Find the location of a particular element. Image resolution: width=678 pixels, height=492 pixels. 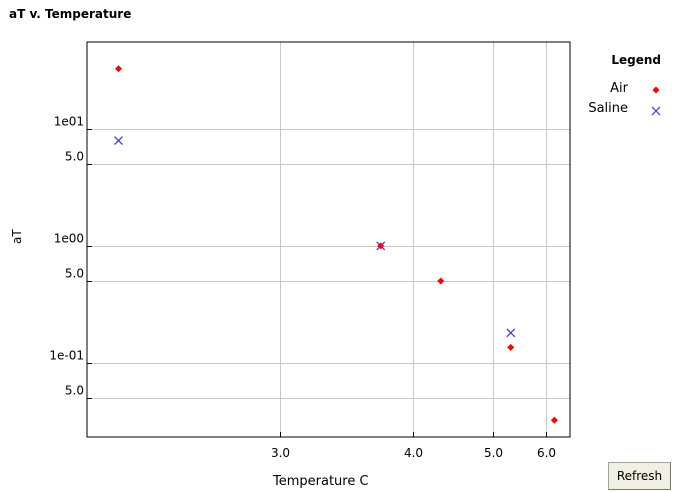

x-tick-label: 5.0 is located at coordinates (493, 453).